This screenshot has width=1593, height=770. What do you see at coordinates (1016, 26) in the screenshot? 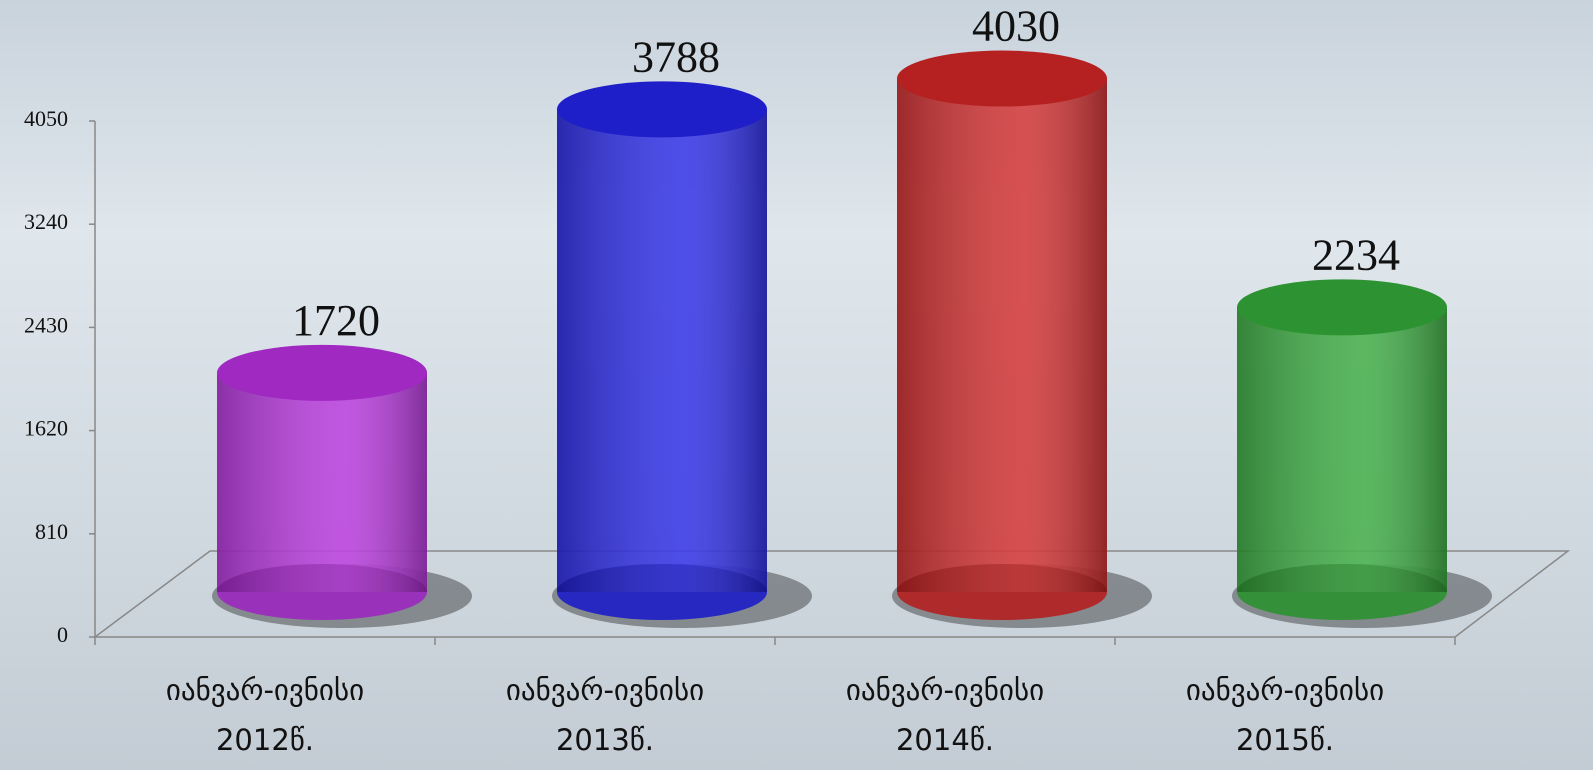
I see `value-label: 4030` at bounding box center [1016, 26].